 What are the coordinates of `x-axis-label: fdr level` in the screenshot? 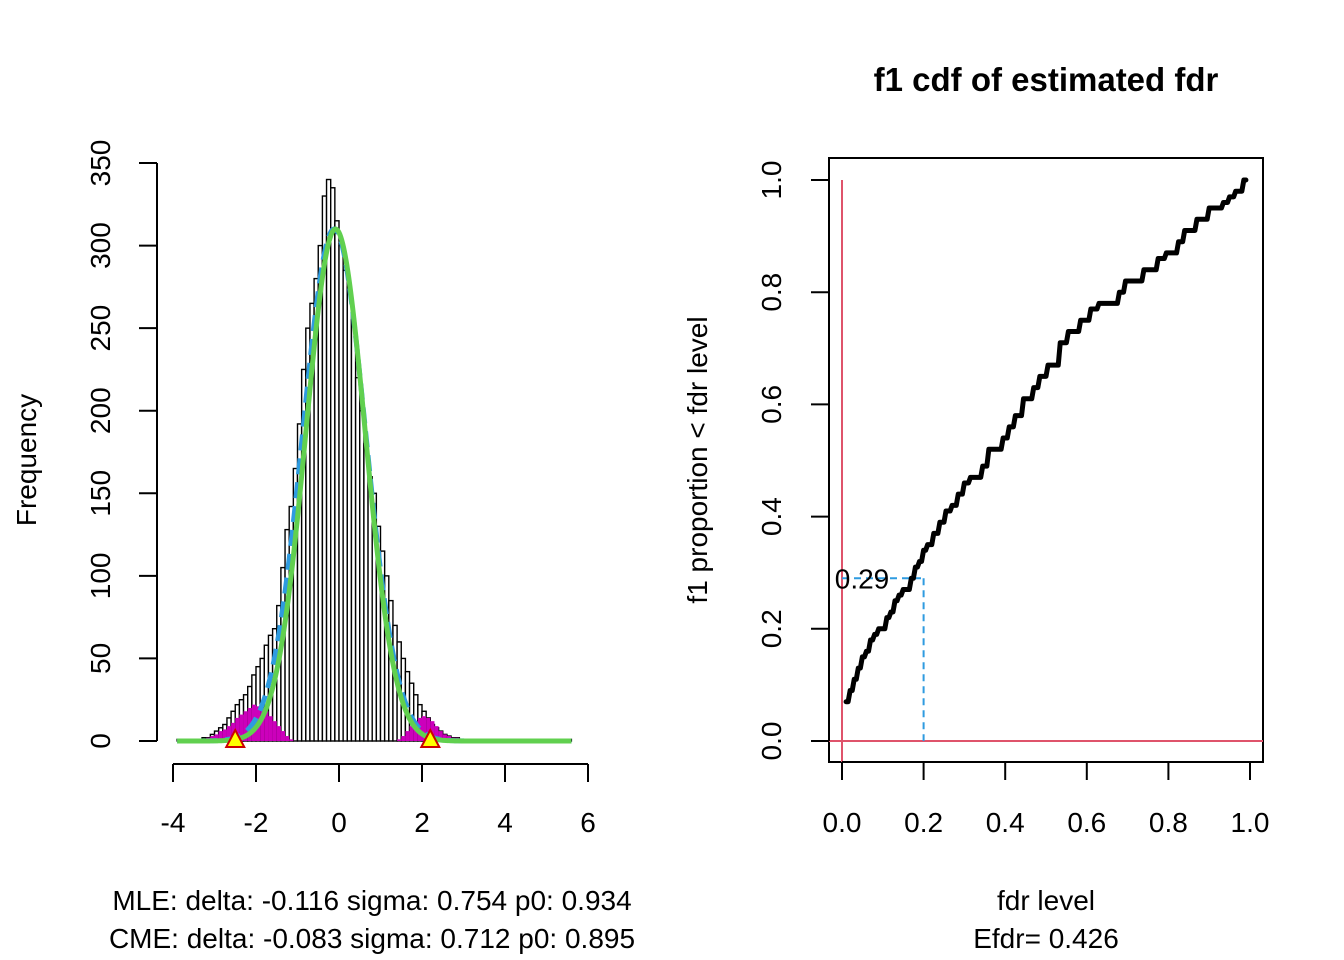 It's located at (1046, 900).